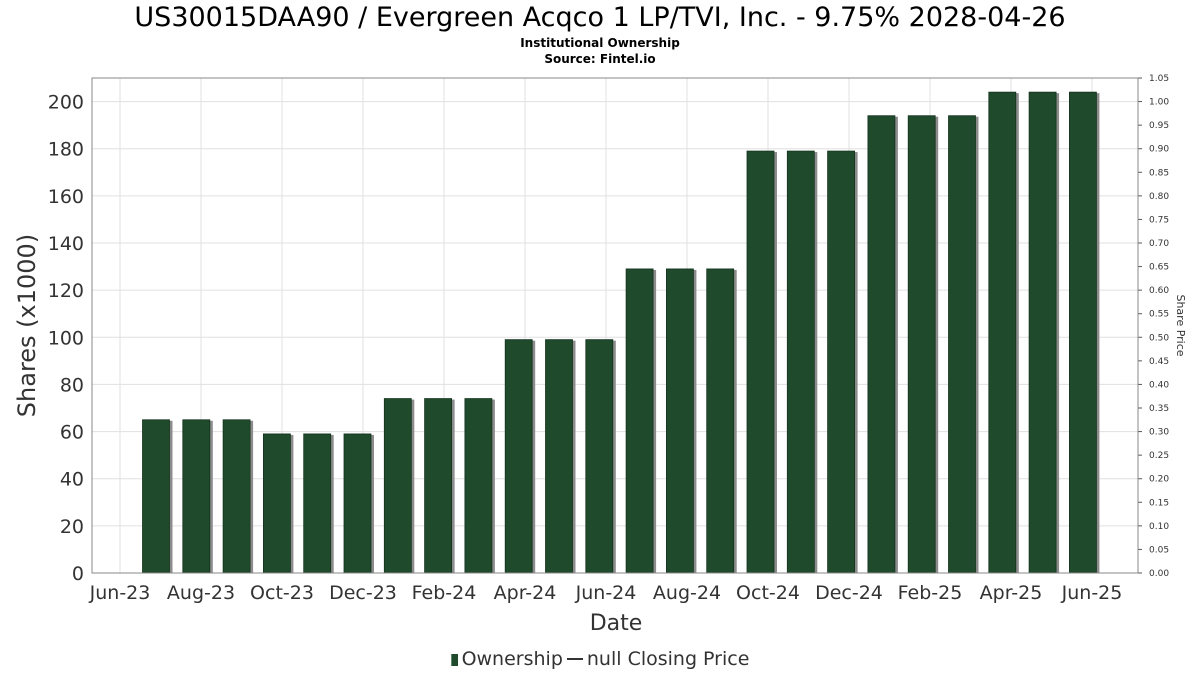 The width and height of the screenshot is (1200, 675). I want to click on y2-axis-label: Share Price, so click(1180, 325).